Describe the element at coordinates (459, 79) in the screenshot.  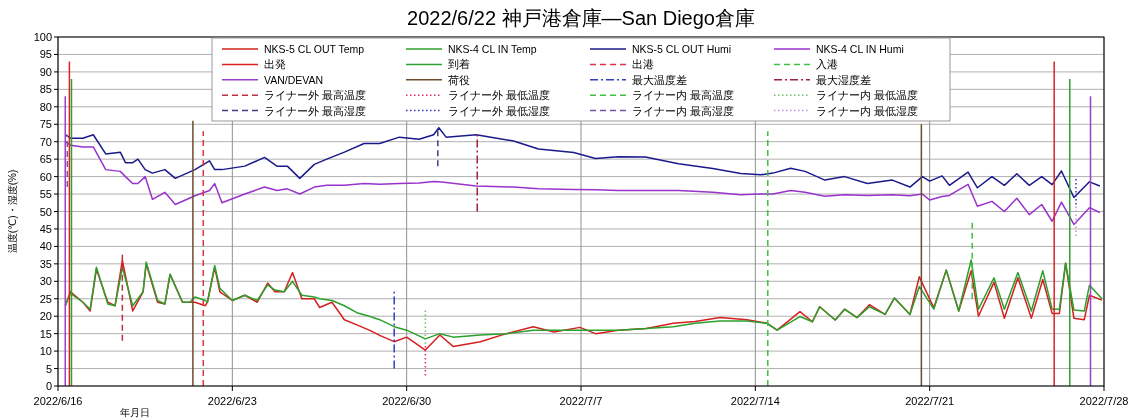
I see `legend-label: 荷役` at that location.